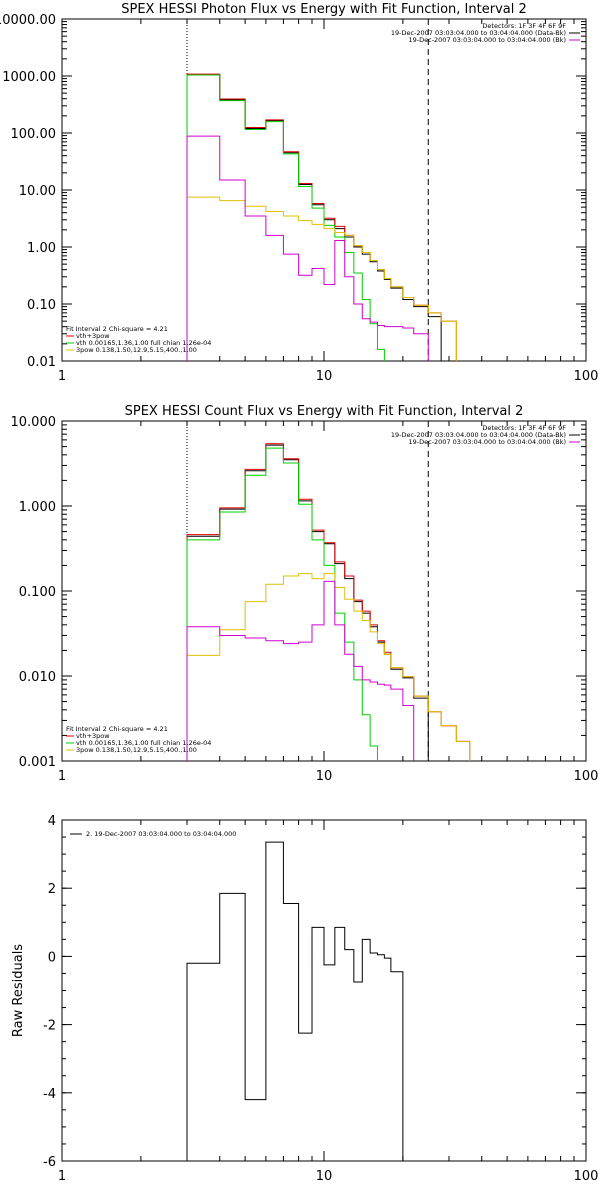 The width and height of the screenshot is (600, 1200). Describe the element at coordinates (18, 990) in the screenshot. I see `y-axis-label: Raw Residuals` at that location.